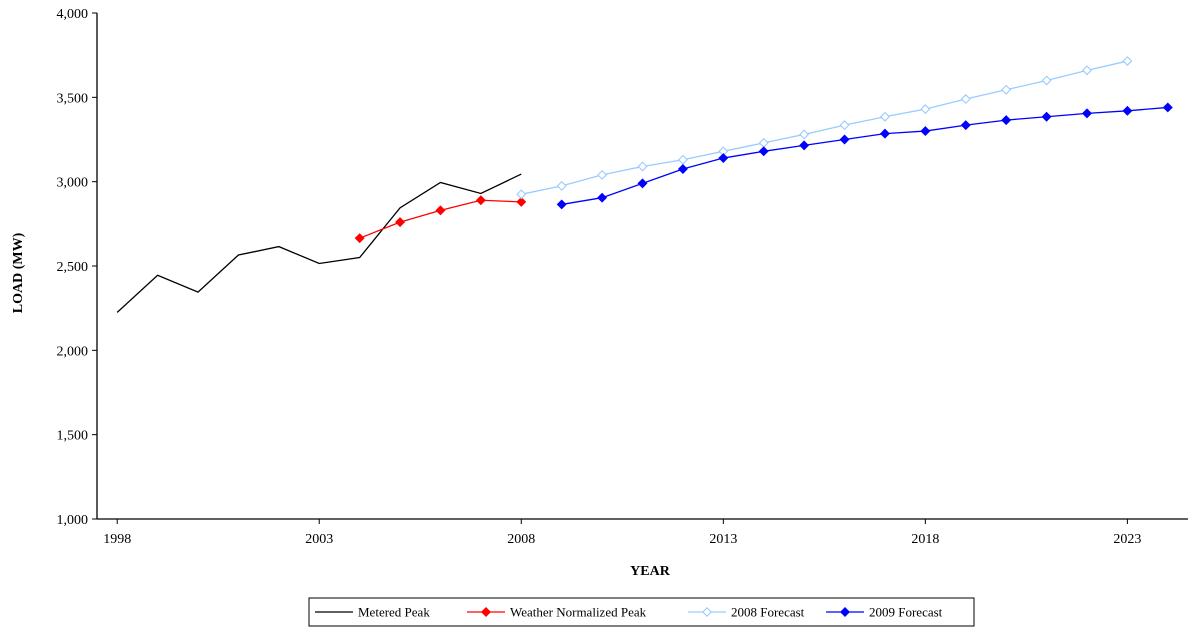 The image size is (1194, 634). What do you see at coordinates (73, 351) in the screenshot?
I see `y-tick-label: 2,000` at bounding box center [73, 351].